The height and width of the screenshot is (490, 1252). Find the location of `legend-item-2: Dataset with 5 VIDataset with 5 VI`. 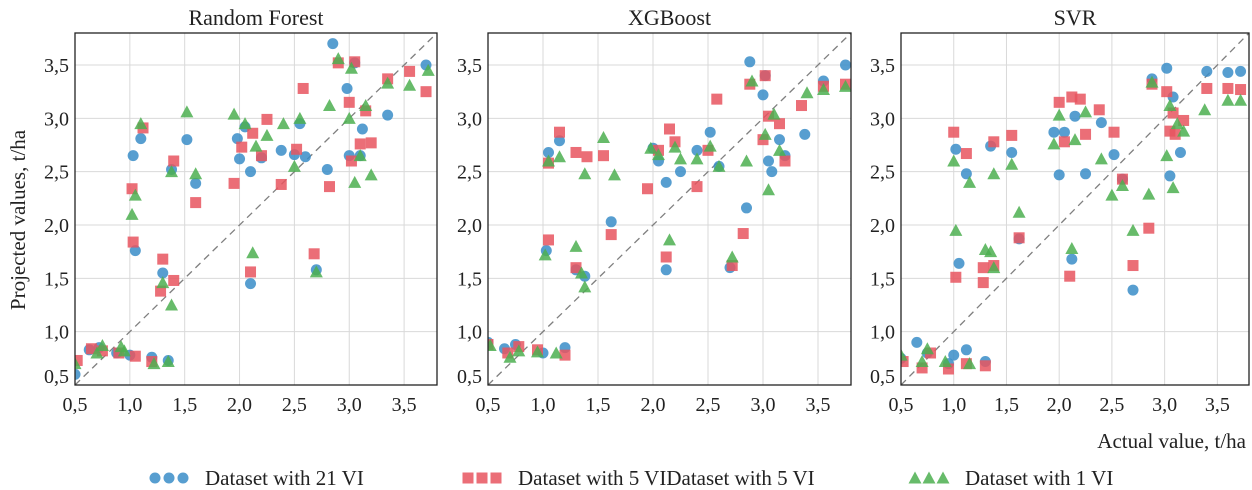

legend-item-2: Dataset with 5 VIDataset with 5 VI is located at coordinates (638, 478).